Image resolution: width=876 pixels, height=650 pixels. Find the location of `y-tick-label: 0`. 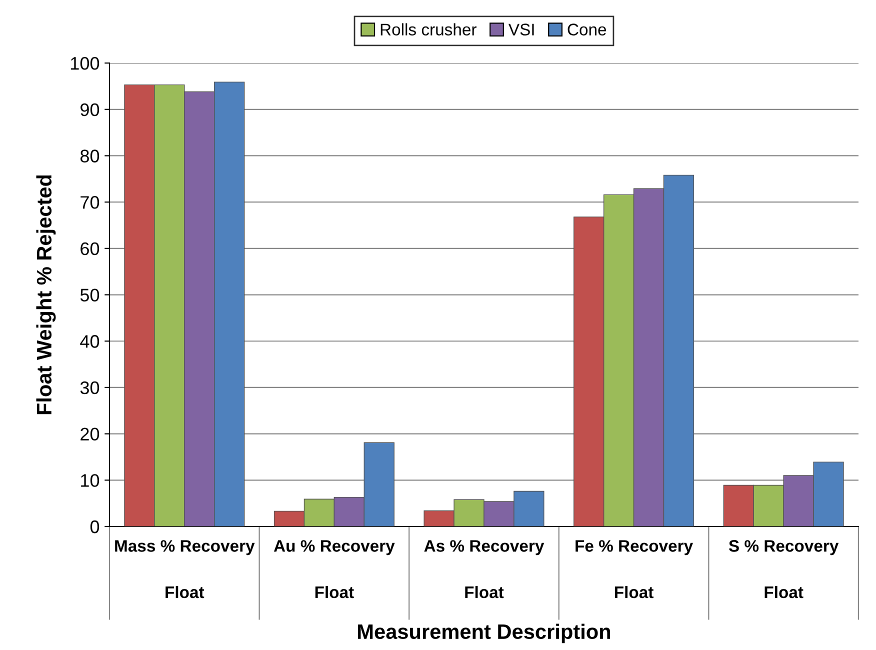

y-tick-label: 0 is located at coordinates (95, 527).